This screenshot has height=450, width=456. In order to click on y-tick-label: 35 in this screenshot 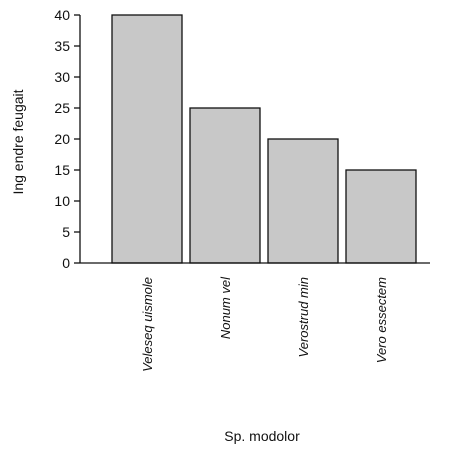, I will do `click(62, 46)`.